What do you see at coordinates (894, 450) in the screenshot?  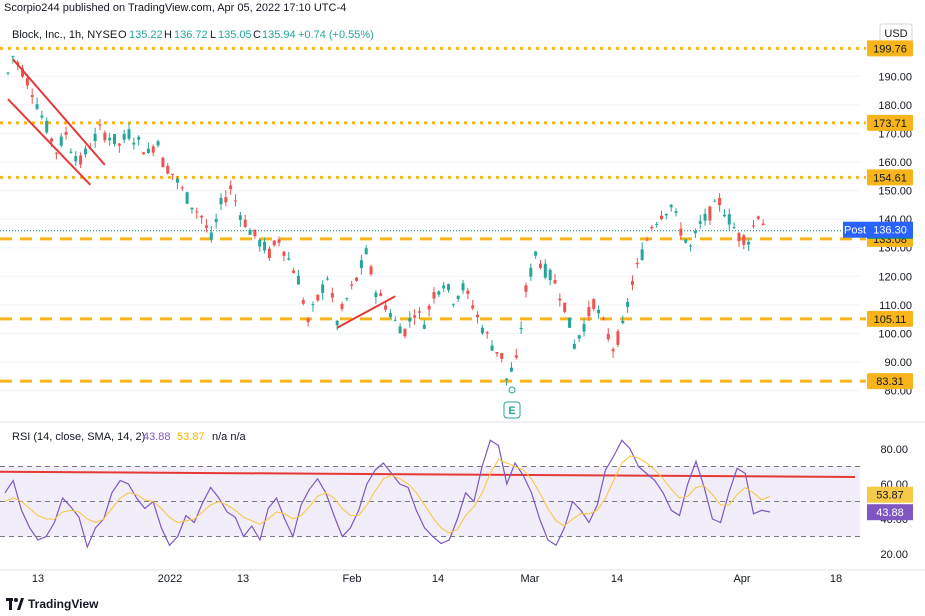 I see `rsi-tick-label: 80.00` at bounding box center [894, 450].